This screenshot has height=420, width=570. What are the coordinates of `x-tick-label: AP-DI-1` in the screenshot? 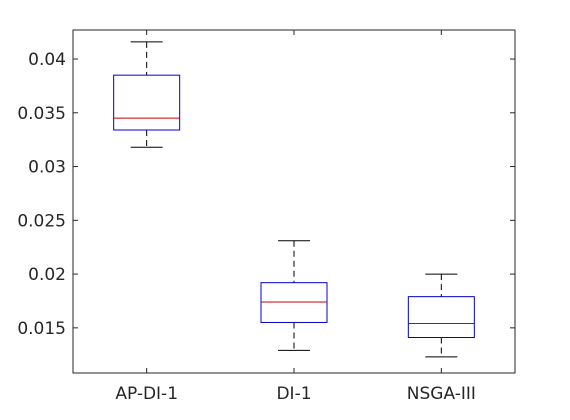 It's located at (146, 394).